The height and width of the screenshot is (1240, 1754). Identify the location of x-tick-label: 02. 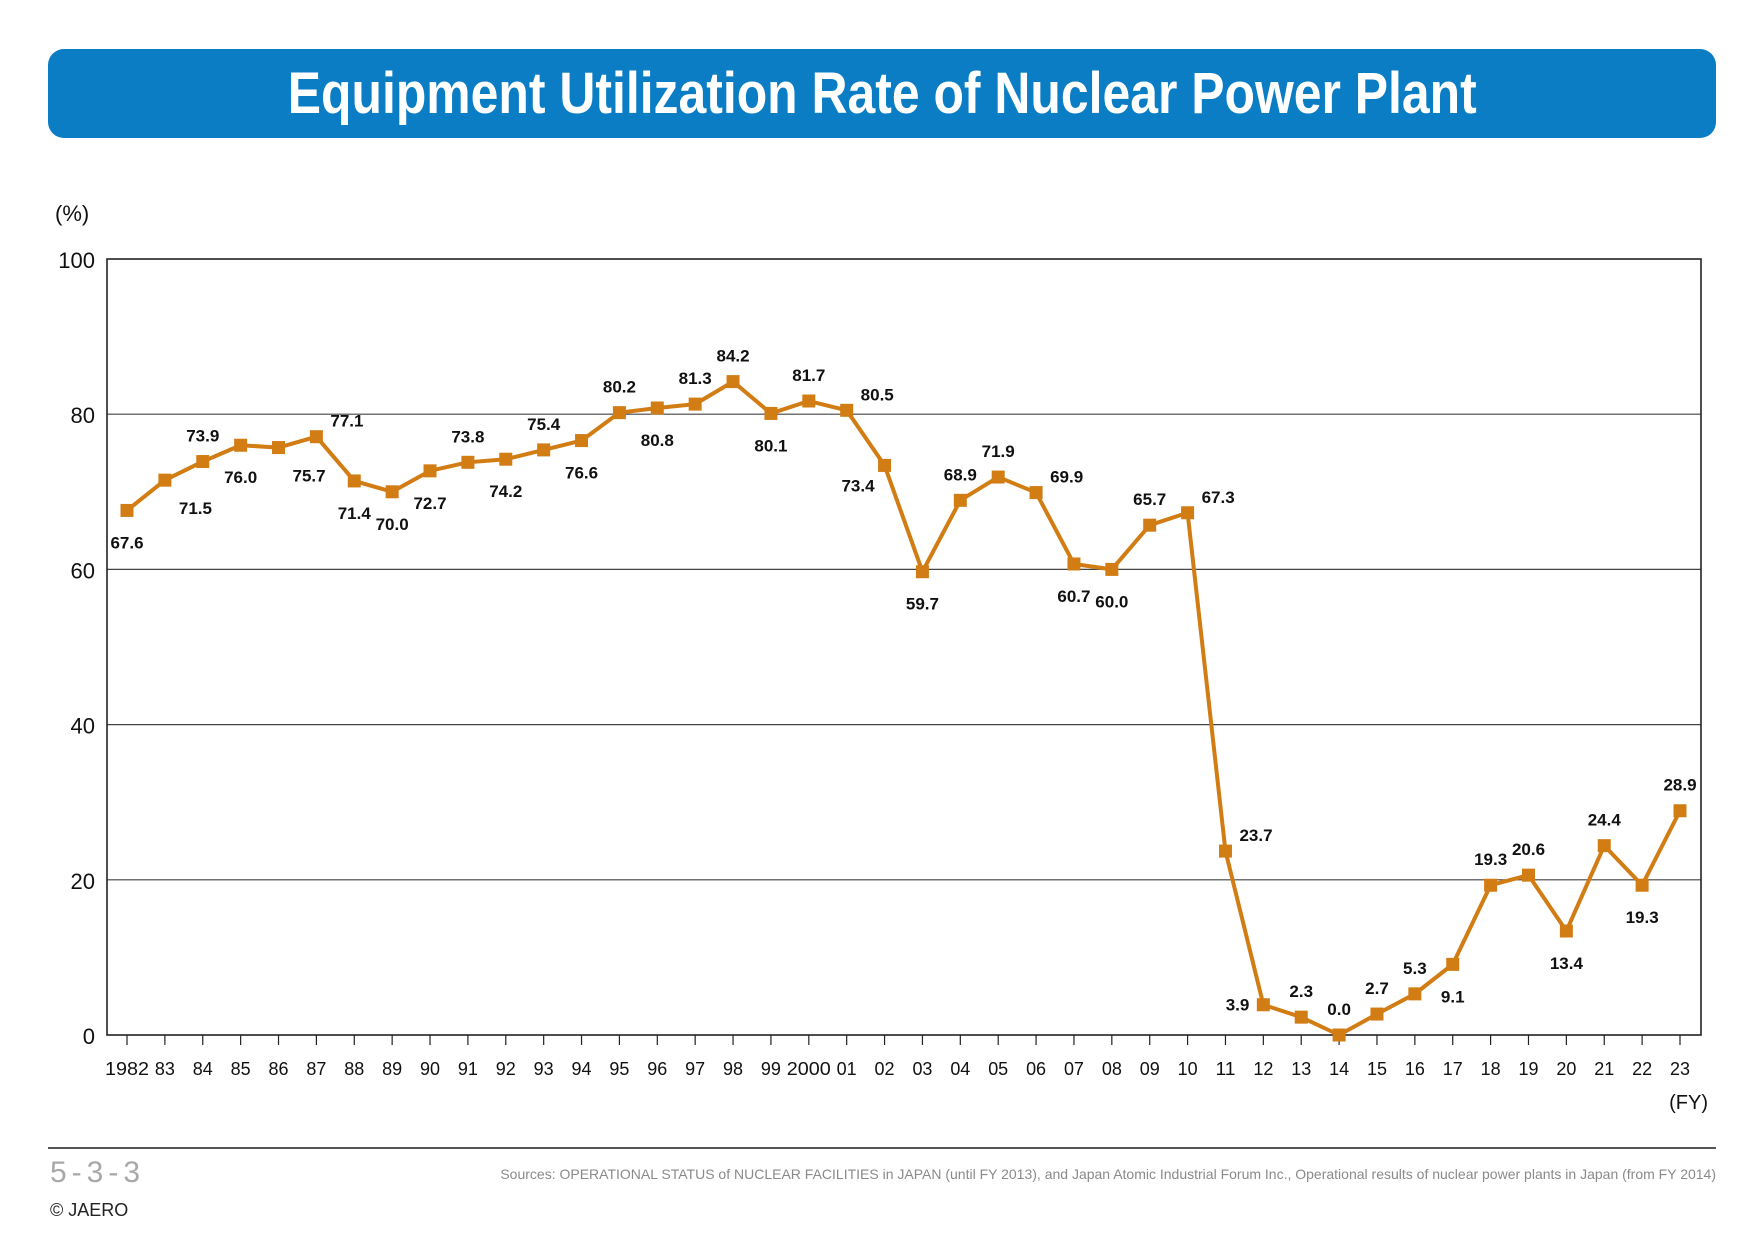
(885, 1069).